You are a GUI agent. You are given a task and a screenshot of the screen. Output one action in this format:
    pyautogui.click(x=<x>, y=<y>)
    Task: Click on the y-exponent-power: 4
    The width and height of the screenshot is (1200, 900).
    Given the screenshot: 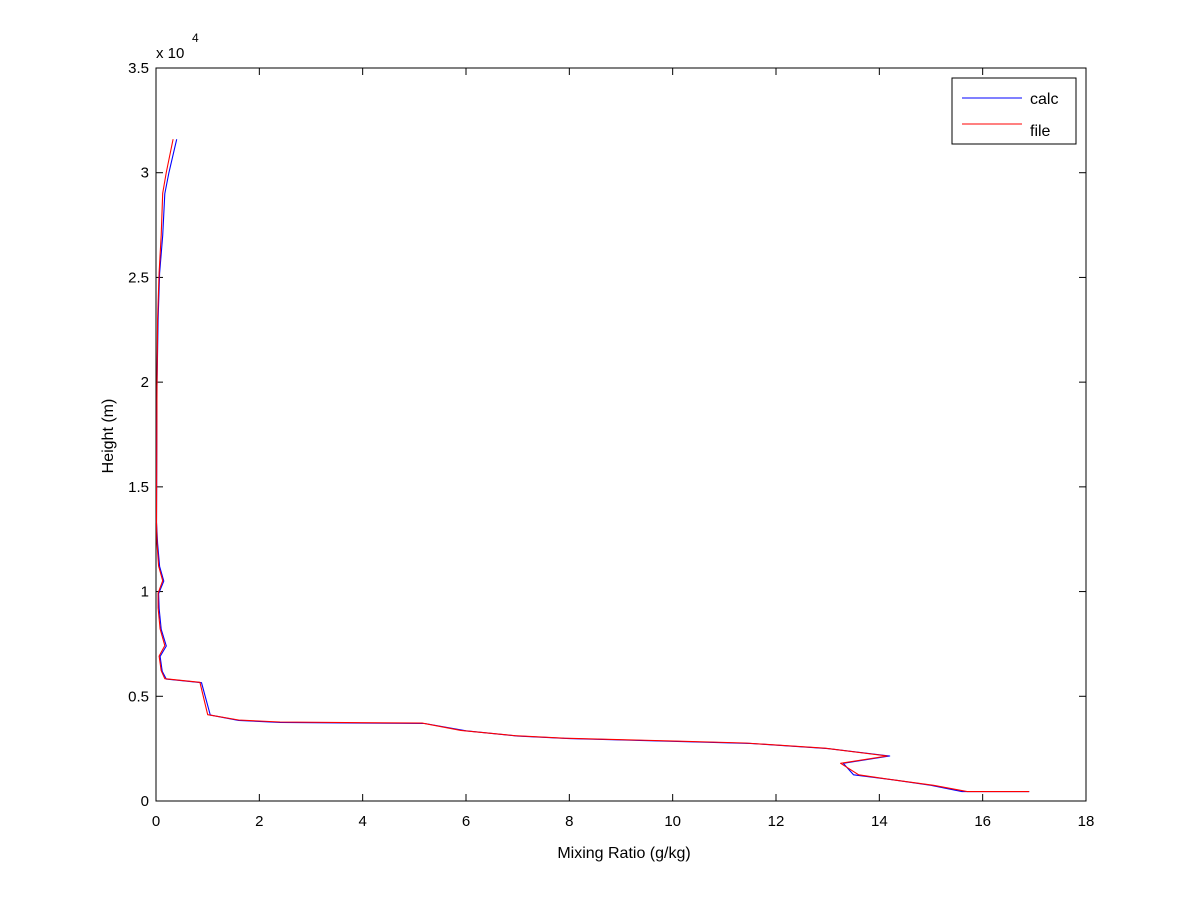 What is the action you would take?
    pyautogui.click(x=195, y=38)
    